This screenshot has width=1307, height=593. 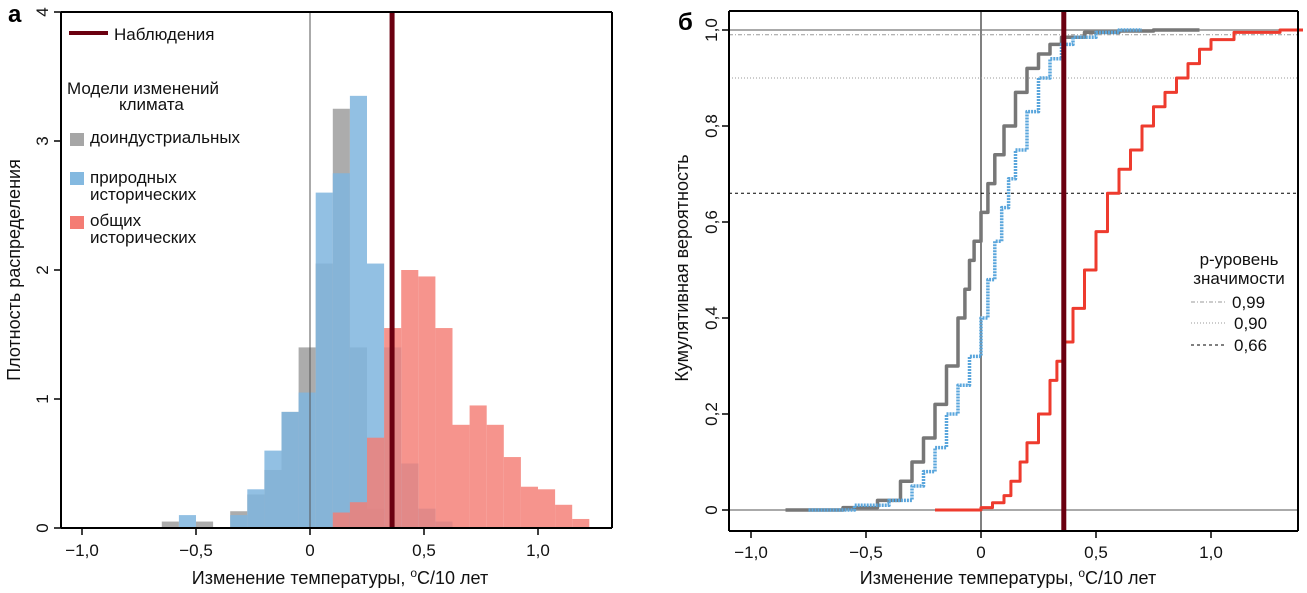 I want to click on significance-title-line2: значимости, so click(x=1239, y=278).